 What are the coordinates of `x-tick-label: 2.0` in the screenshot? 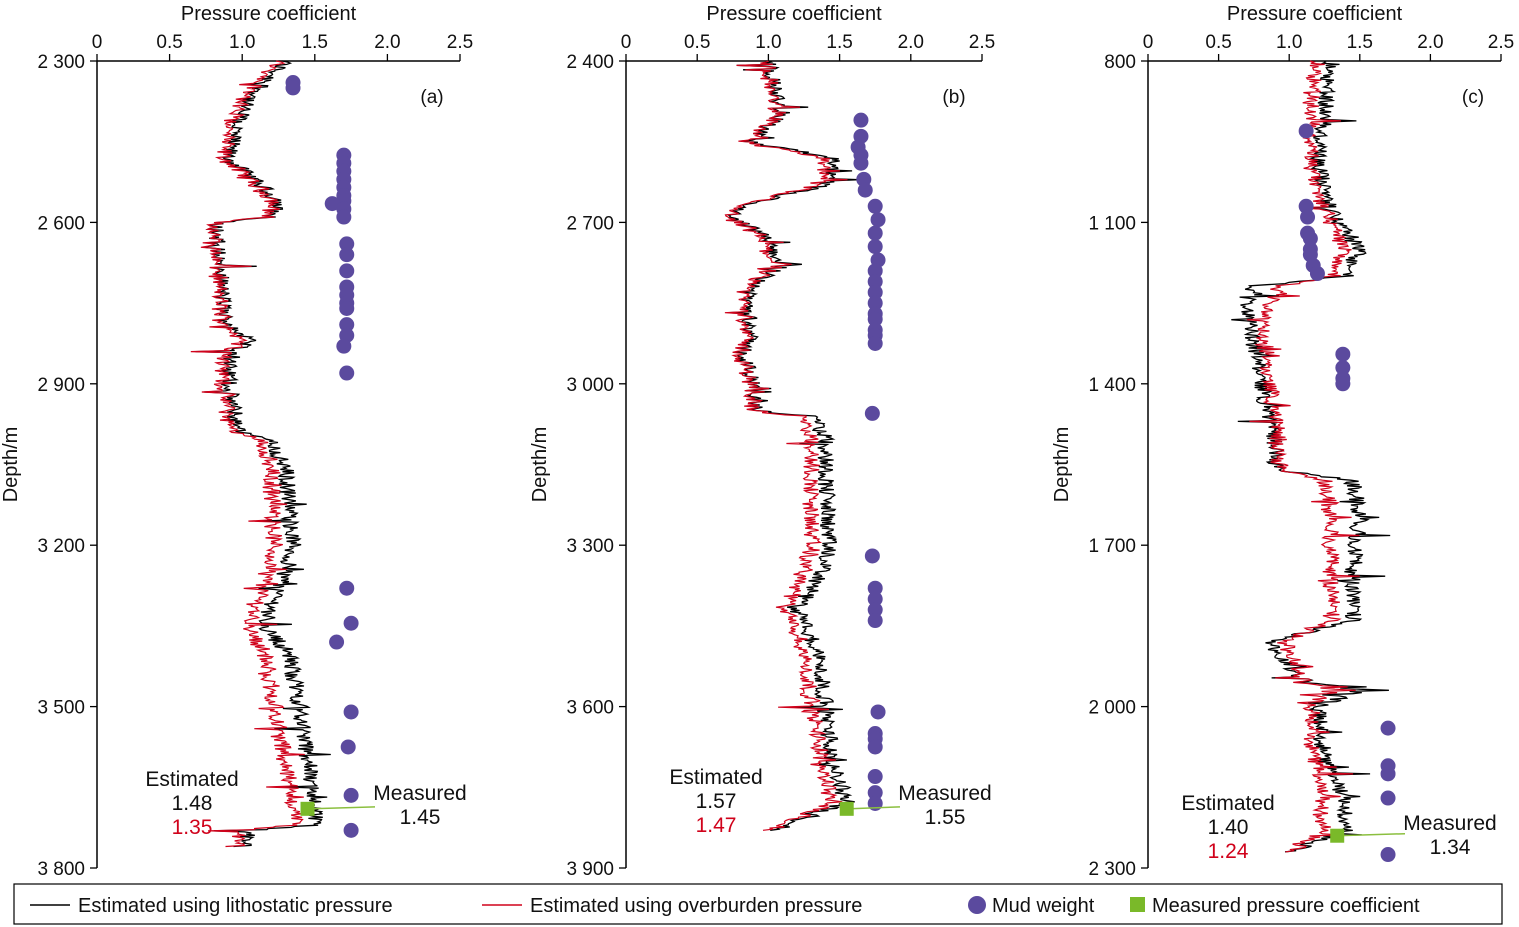 It's located at (1430, 42).